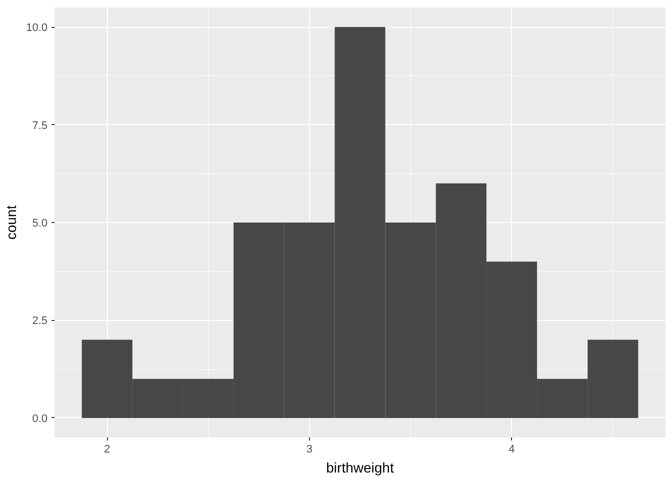 Image resolution: width=672 pixels, height=480 pixels. I want to click on x-tick-label: 3, so click(309, 450).